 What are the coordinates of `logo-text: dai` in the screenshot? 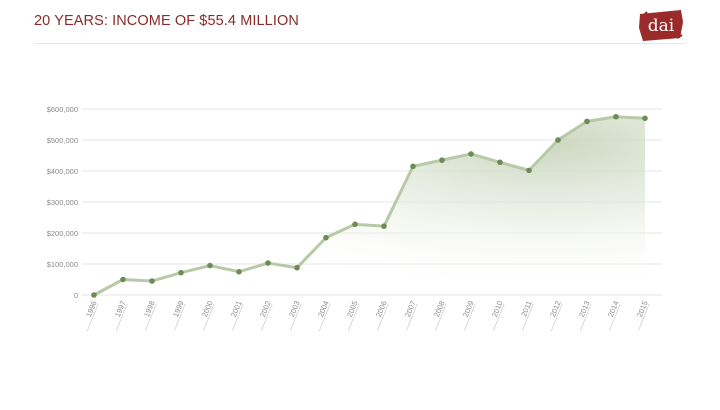 It's located at (661, 26).